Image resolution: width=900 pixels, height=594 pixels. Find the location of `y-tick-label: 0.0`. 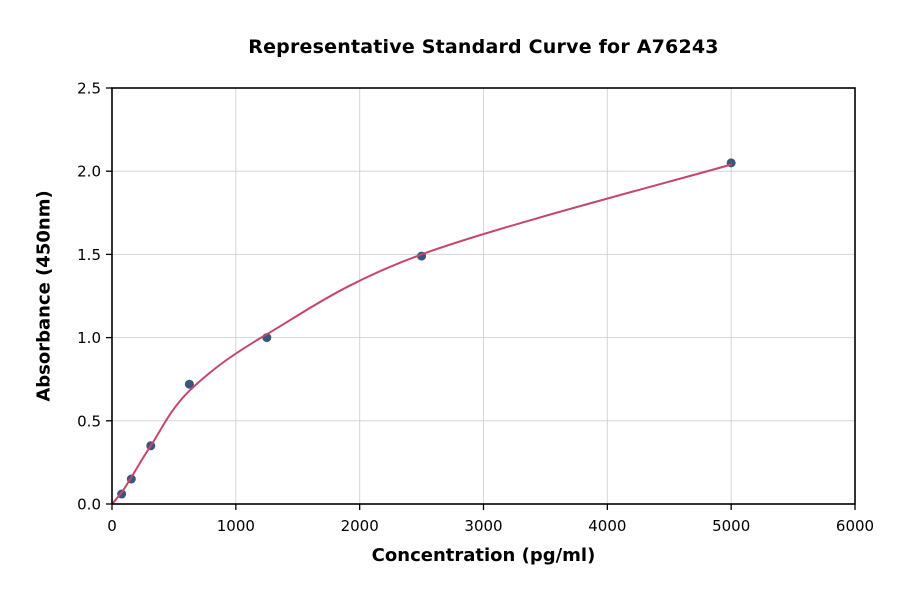

y-tick-label: 0.0 is located at coordinates (89, 505).